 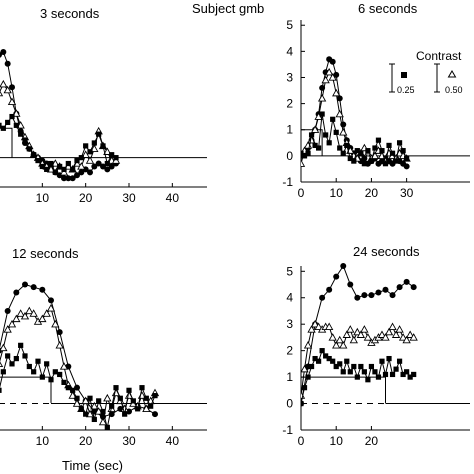 I want to click on y-tick-label: 0, so click(x=289, y=156).